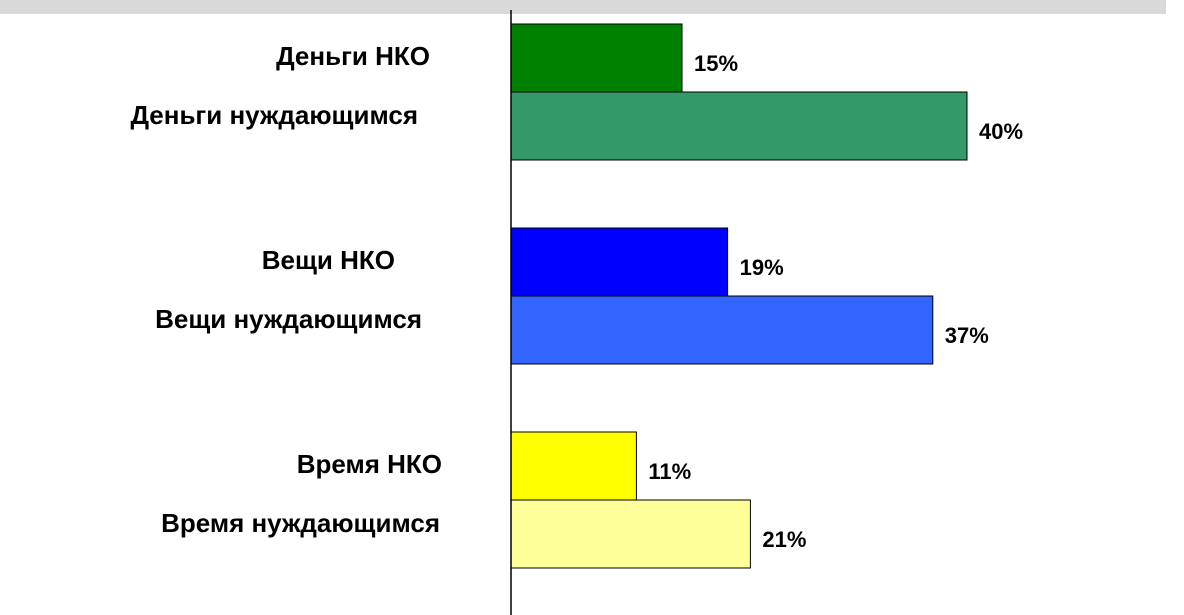  I want to click on value-label: 37%, so click(967, 335).